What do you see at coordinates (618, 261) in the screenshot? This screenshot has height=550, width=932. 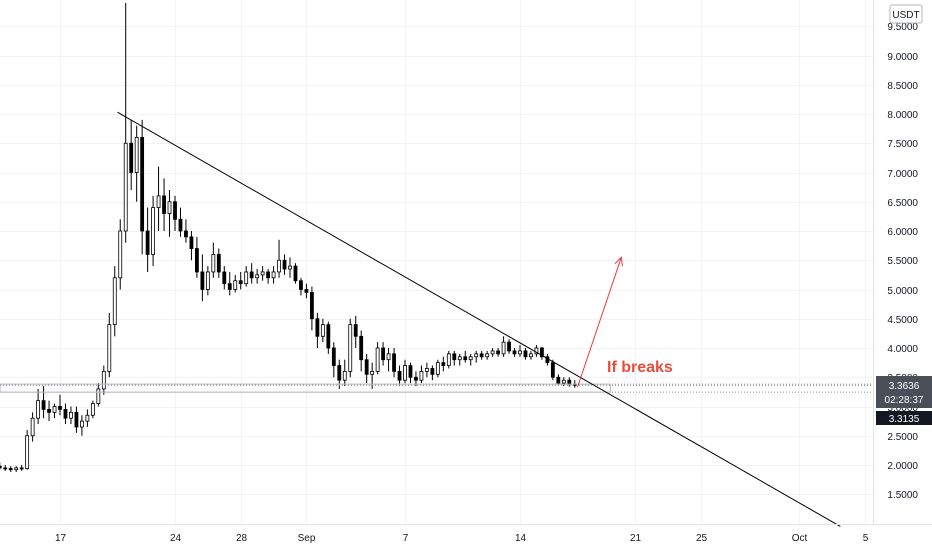 I see `breakout-arrow-head` at bounding box center [618, 261].